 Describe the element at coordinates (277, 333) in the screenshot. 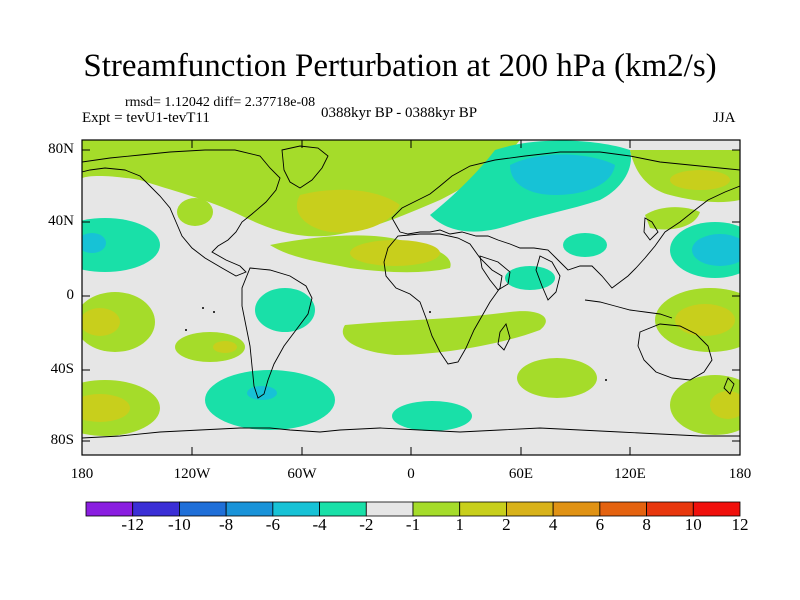

I see `coastline-south-america` at that location.